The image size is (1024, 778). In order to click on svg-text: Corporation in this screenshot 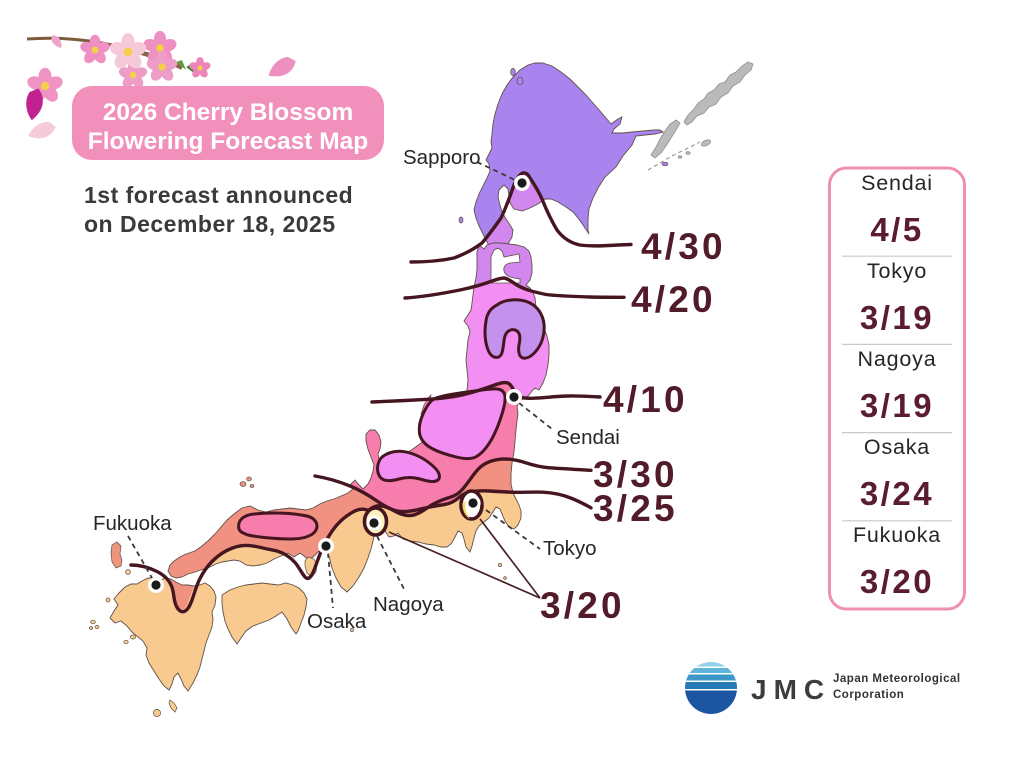, I will do `click(868, 695)`.